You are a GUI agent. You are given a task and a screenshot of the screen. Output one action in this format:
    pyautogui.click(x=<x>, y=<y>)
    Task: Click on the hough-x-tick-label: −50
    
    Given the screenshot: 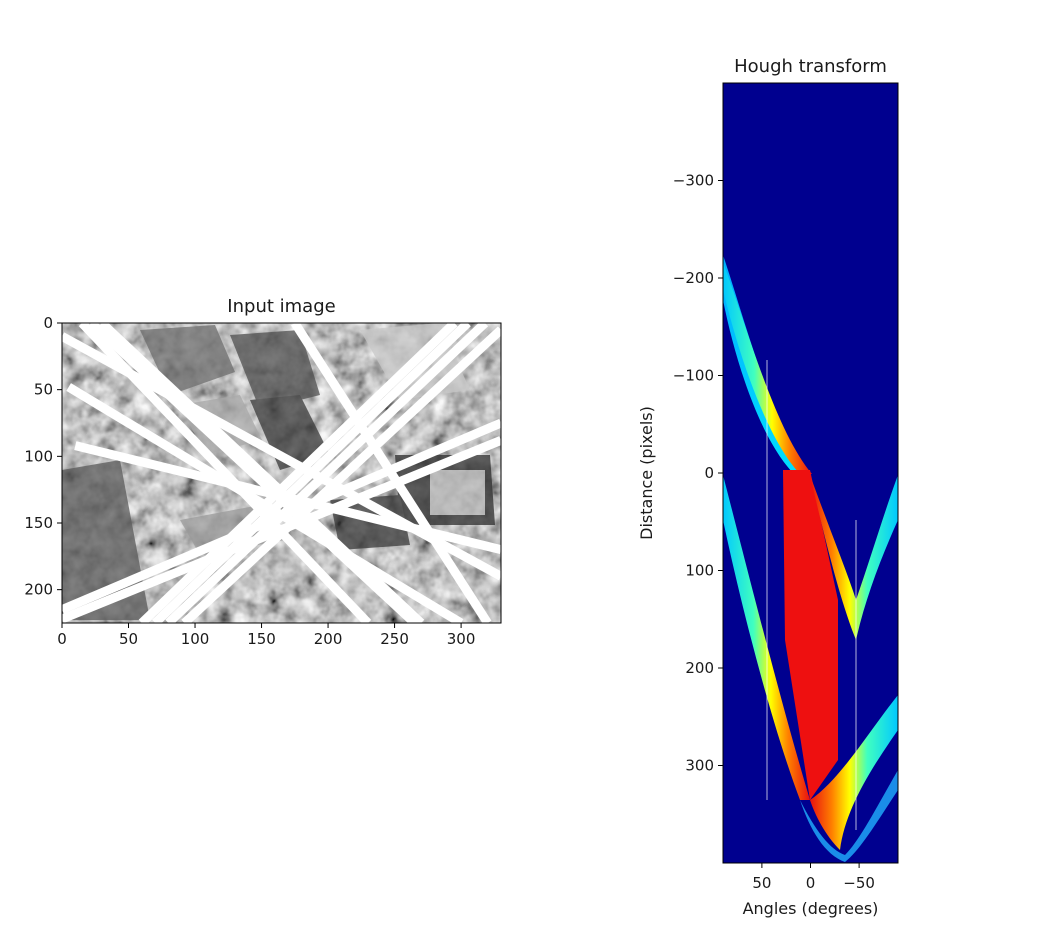 What is the action you would take?
    pyautogui.click(x=859, y=883)
    